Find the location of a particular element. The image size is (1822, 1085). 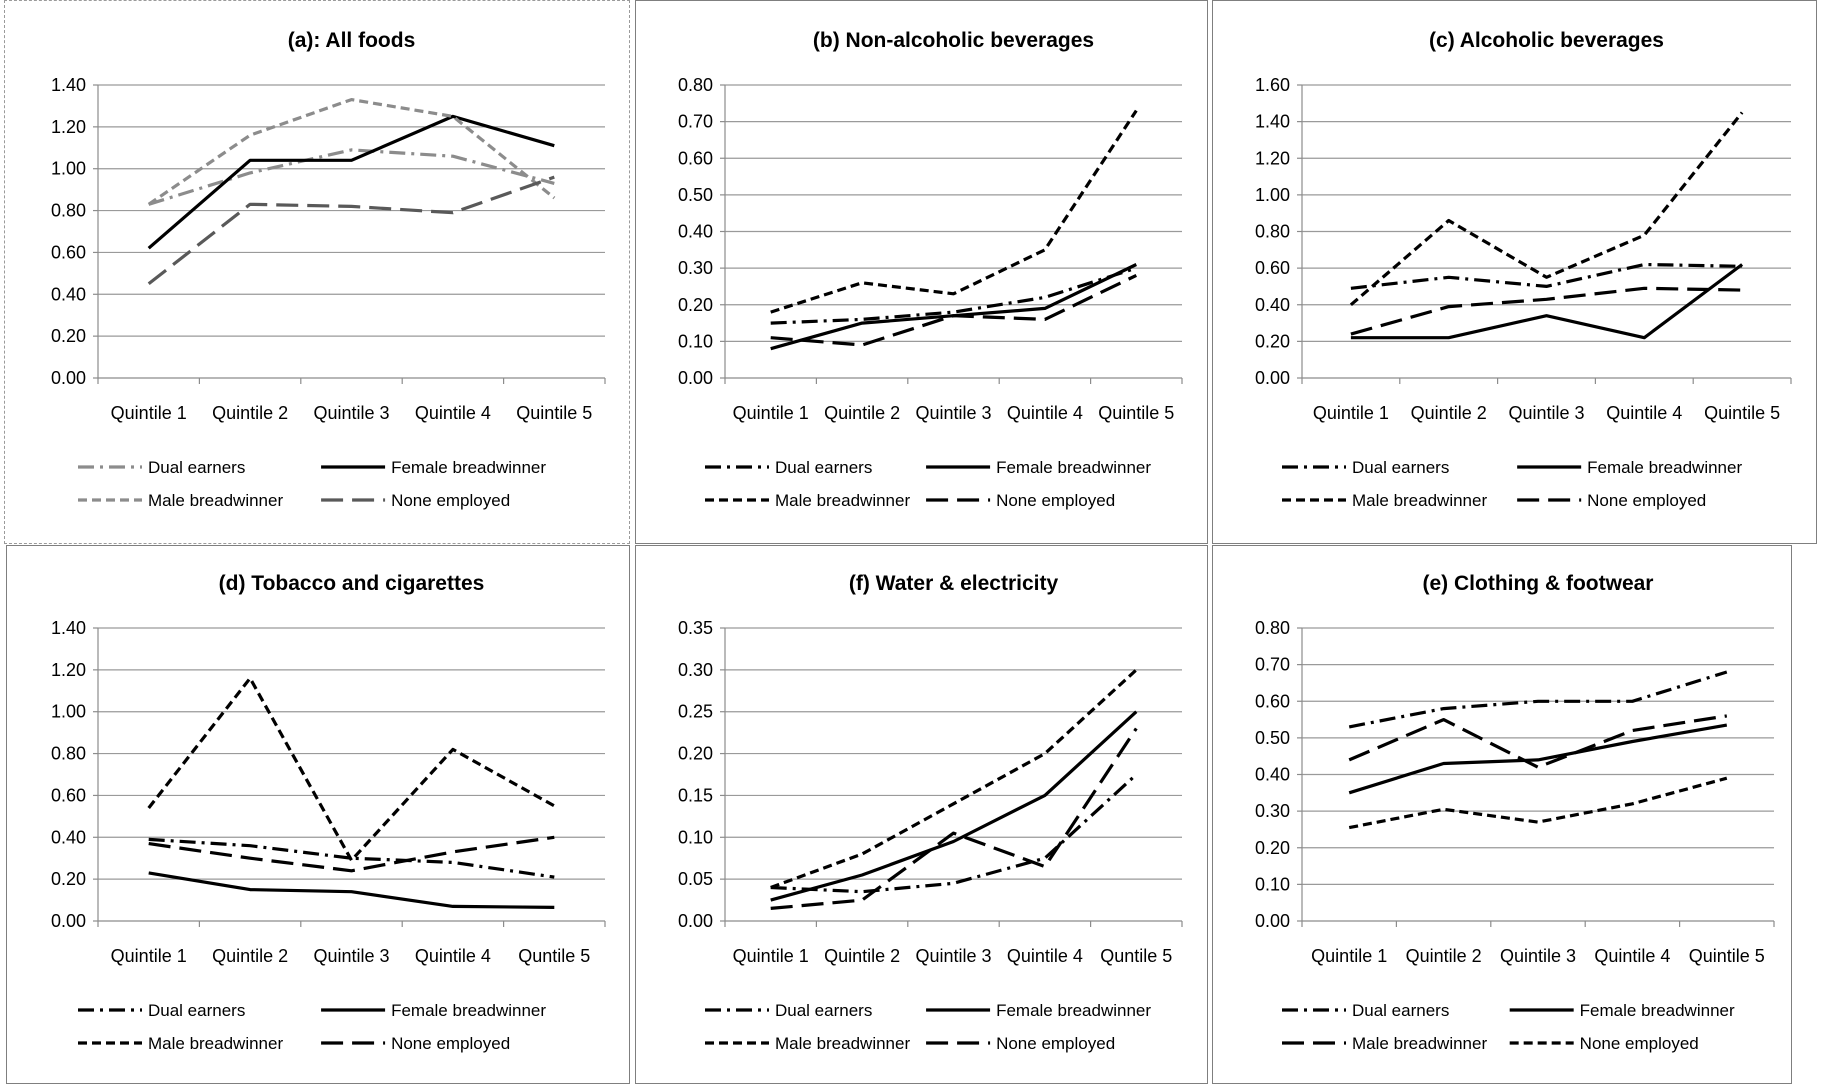

chart-title: (e) Clothing & footwear is located at coordinates (1538, 583).